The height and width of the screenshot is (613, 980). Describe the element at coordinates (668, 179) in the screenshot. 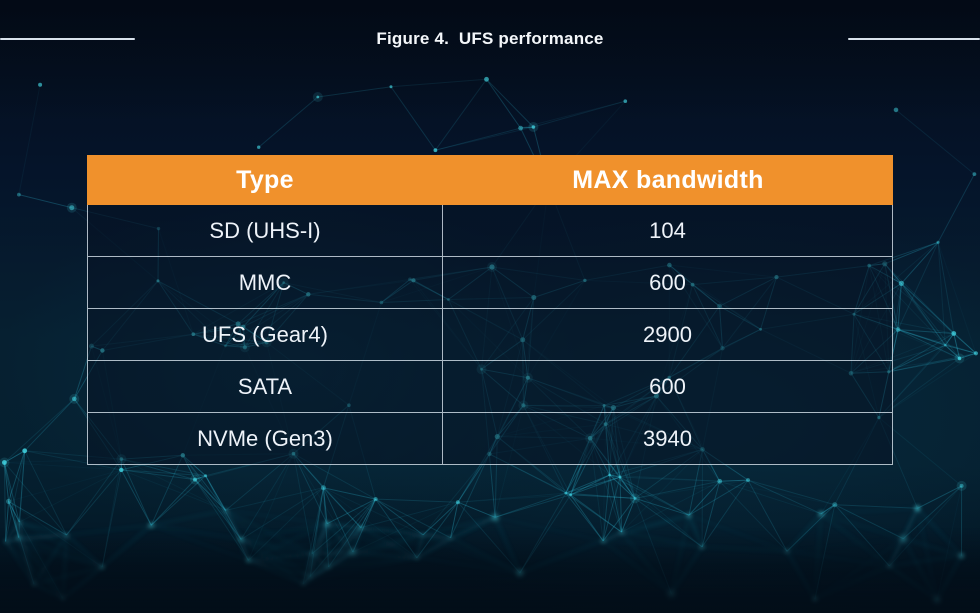

I see `column-header-max-bandwidth: MAX bandwidth` at that location.